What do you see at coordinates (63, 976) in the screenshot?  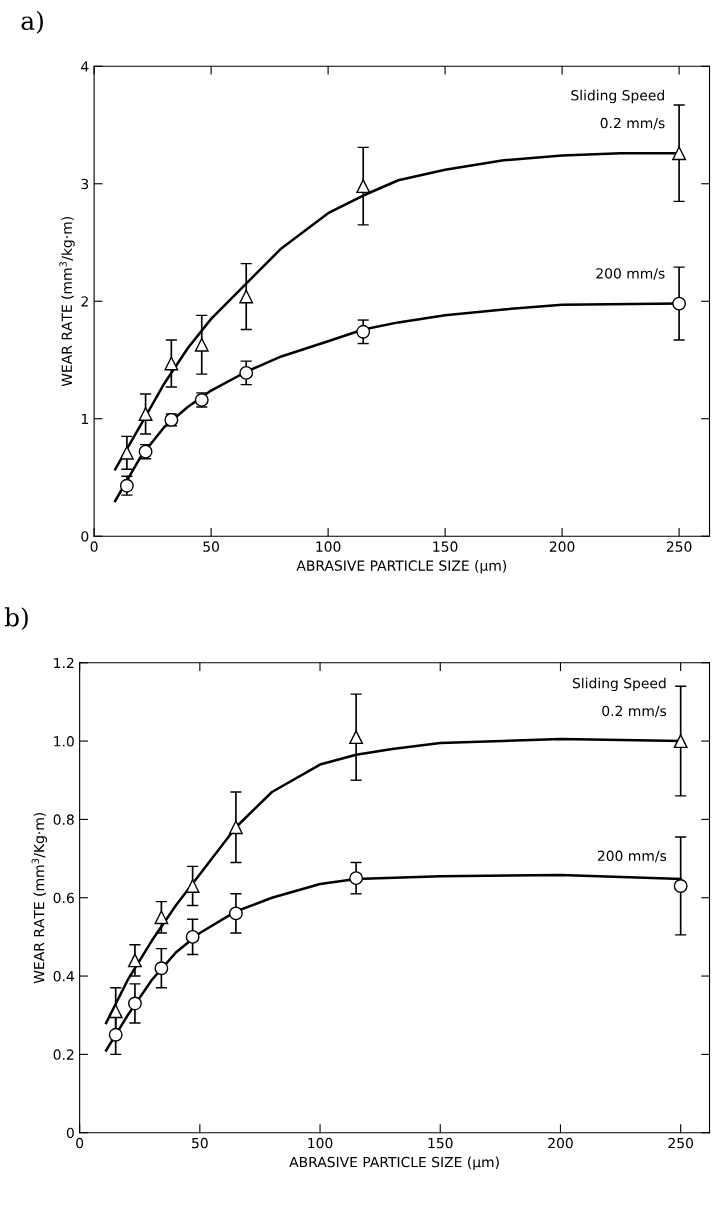 I see `y-tick-label: 0.4` at bounding box center [63, 976].